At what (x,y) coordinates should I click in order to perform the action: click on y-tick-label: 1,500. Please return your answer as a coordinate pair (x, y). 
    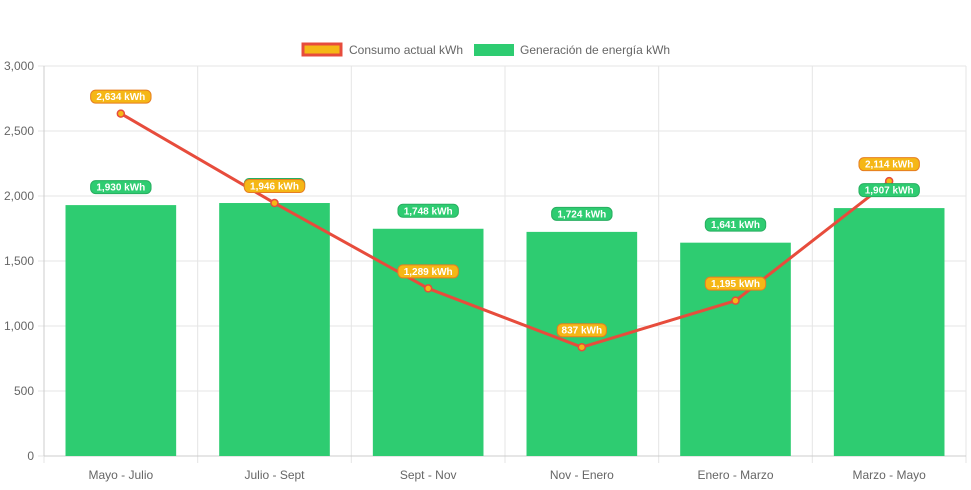
    Looking at the image, I should click on (19, 261).